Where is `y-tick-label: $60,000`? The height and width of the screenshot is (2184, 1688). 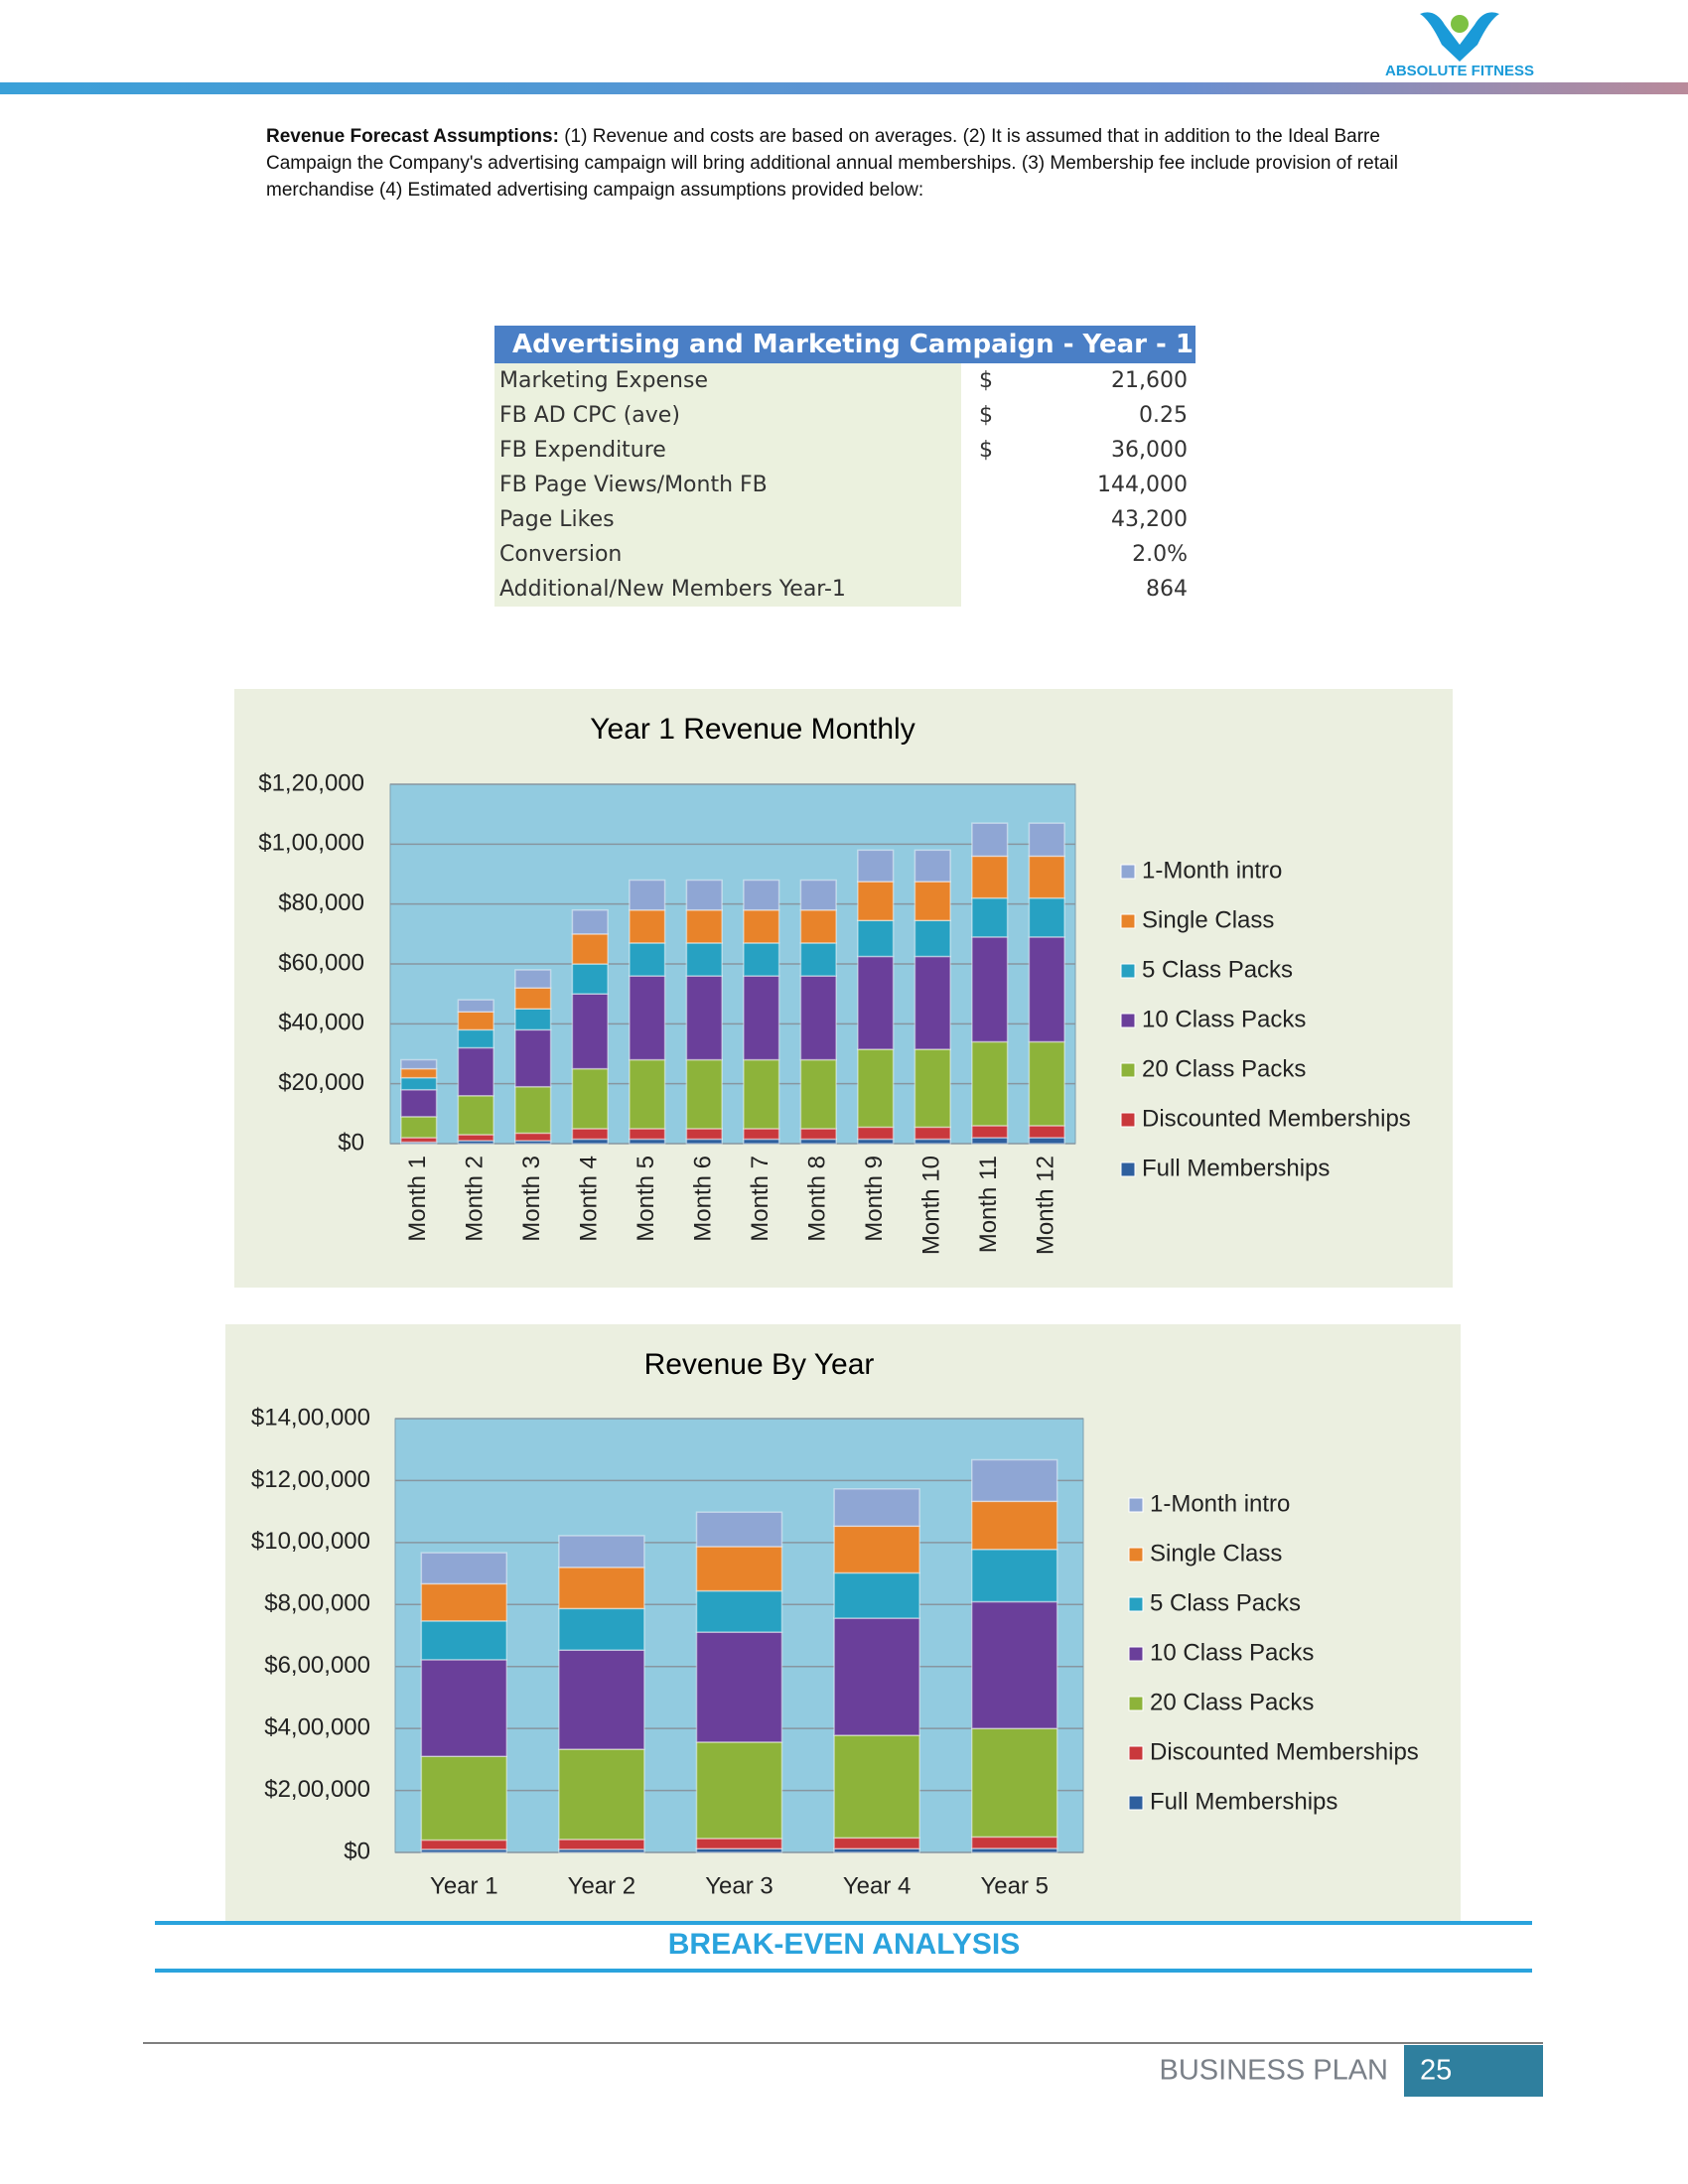
y-tick-label: $60,000 is located at coordinates (321, 962).